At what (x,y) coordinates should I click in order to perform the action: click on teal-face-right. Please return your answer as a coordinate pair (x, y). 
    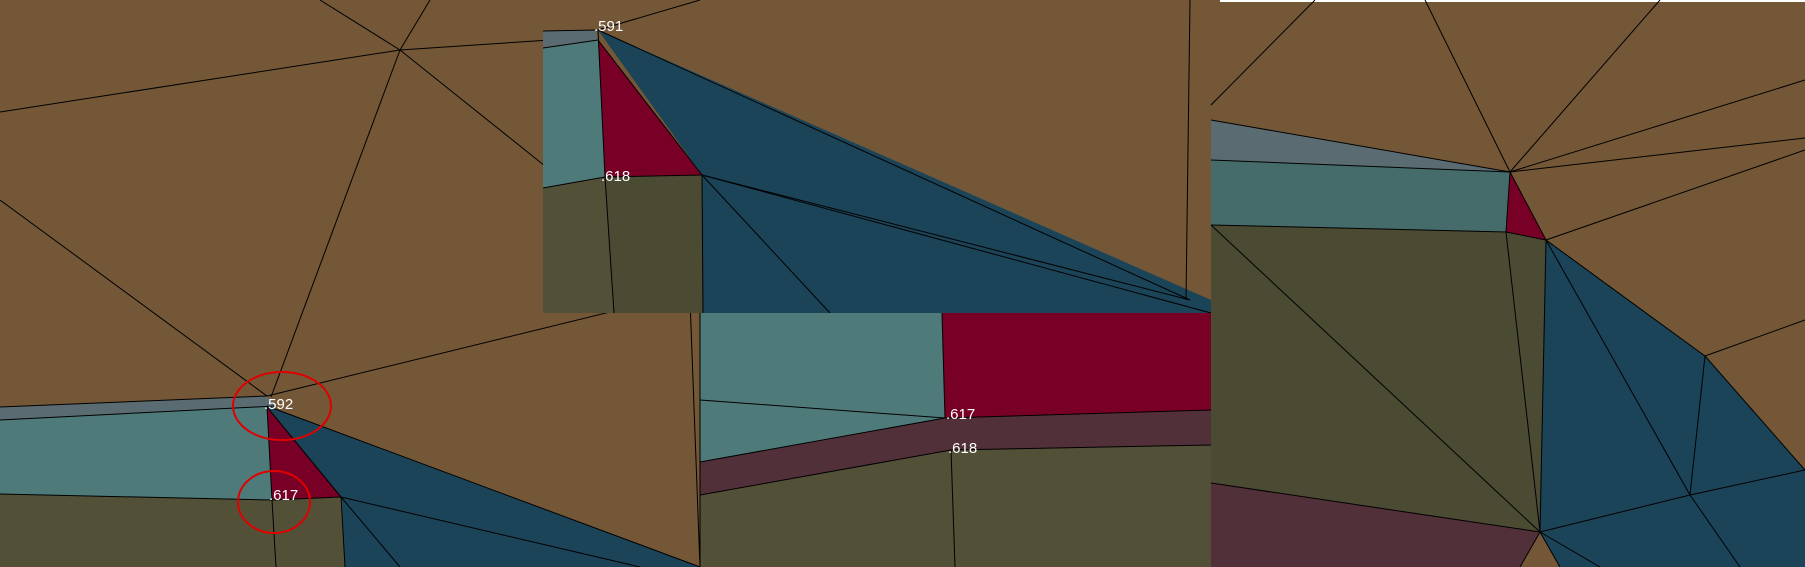
    Looking at the image, I should click on (1360, 196).